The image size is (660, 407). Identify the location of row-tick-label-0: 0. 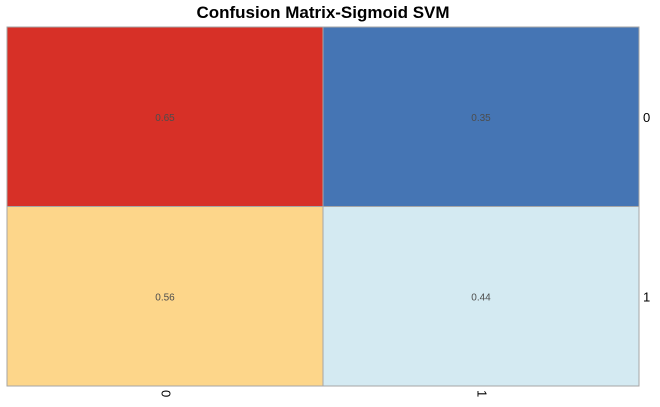
(646, 117).